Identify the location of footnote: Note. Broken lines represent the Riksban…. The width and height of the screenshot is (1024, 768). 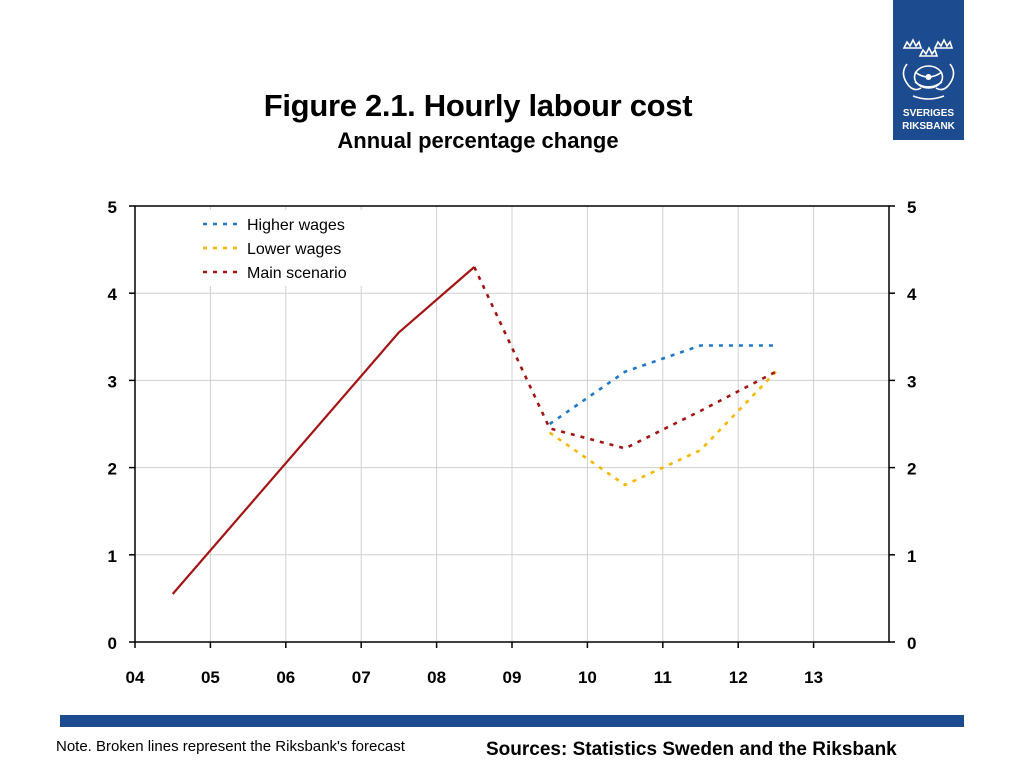
(230, 746).